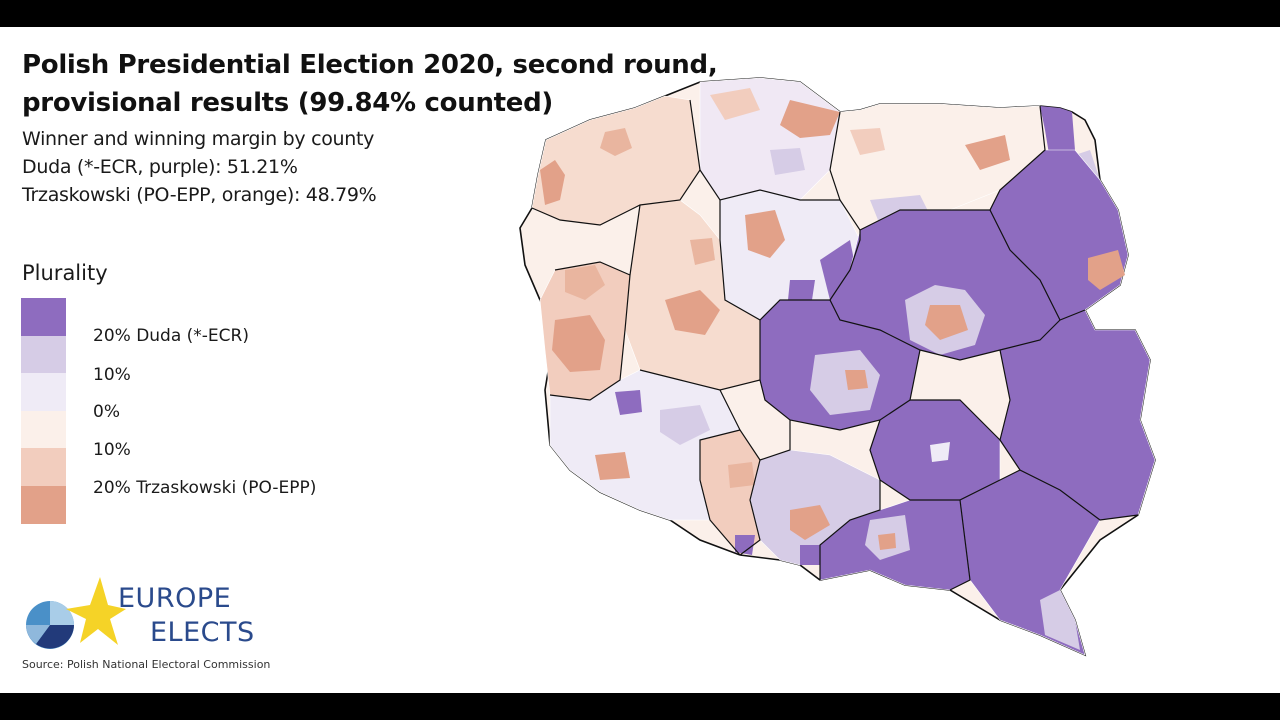 This screenshot has width=1280, height=720. What do you see at coordinates (1106, 270) in the screenshot?
I see `county-bialystok` at bounding box center [1106, 270].